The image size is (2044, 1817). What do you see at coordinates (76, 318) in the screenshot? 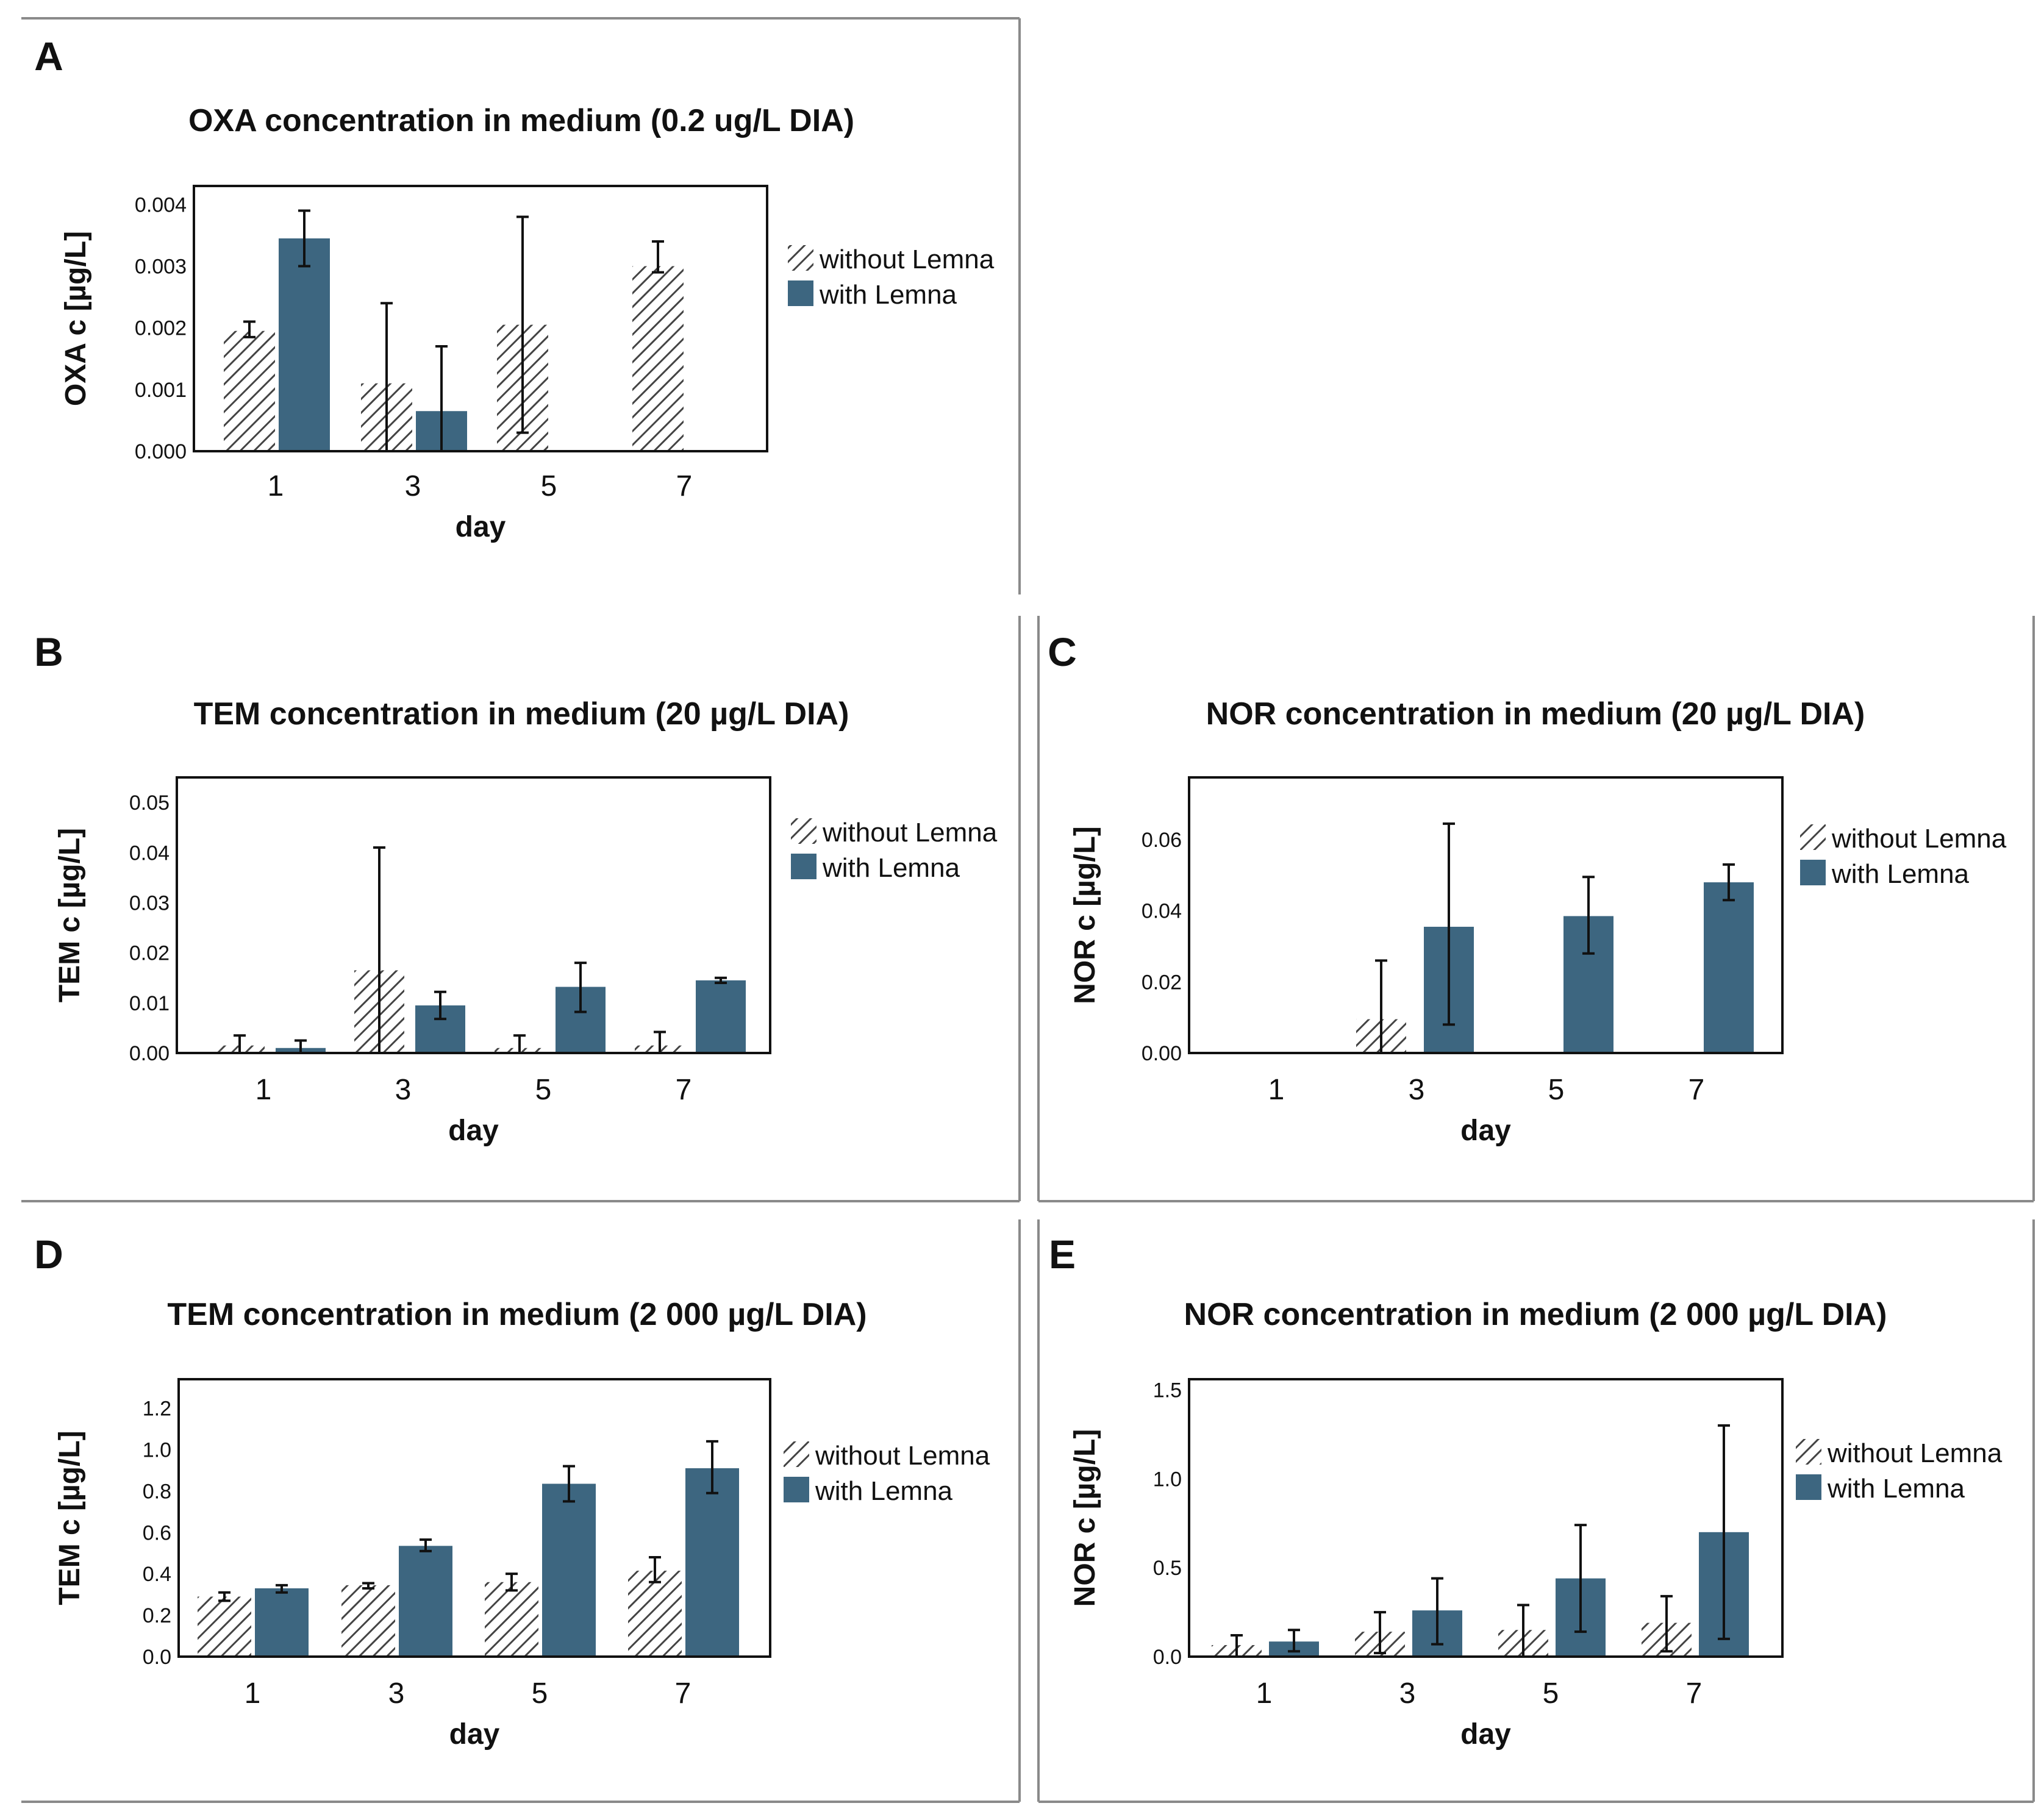
I see `y-axis-label: OXA c [µg/L]` at bounding box center [76, 318].